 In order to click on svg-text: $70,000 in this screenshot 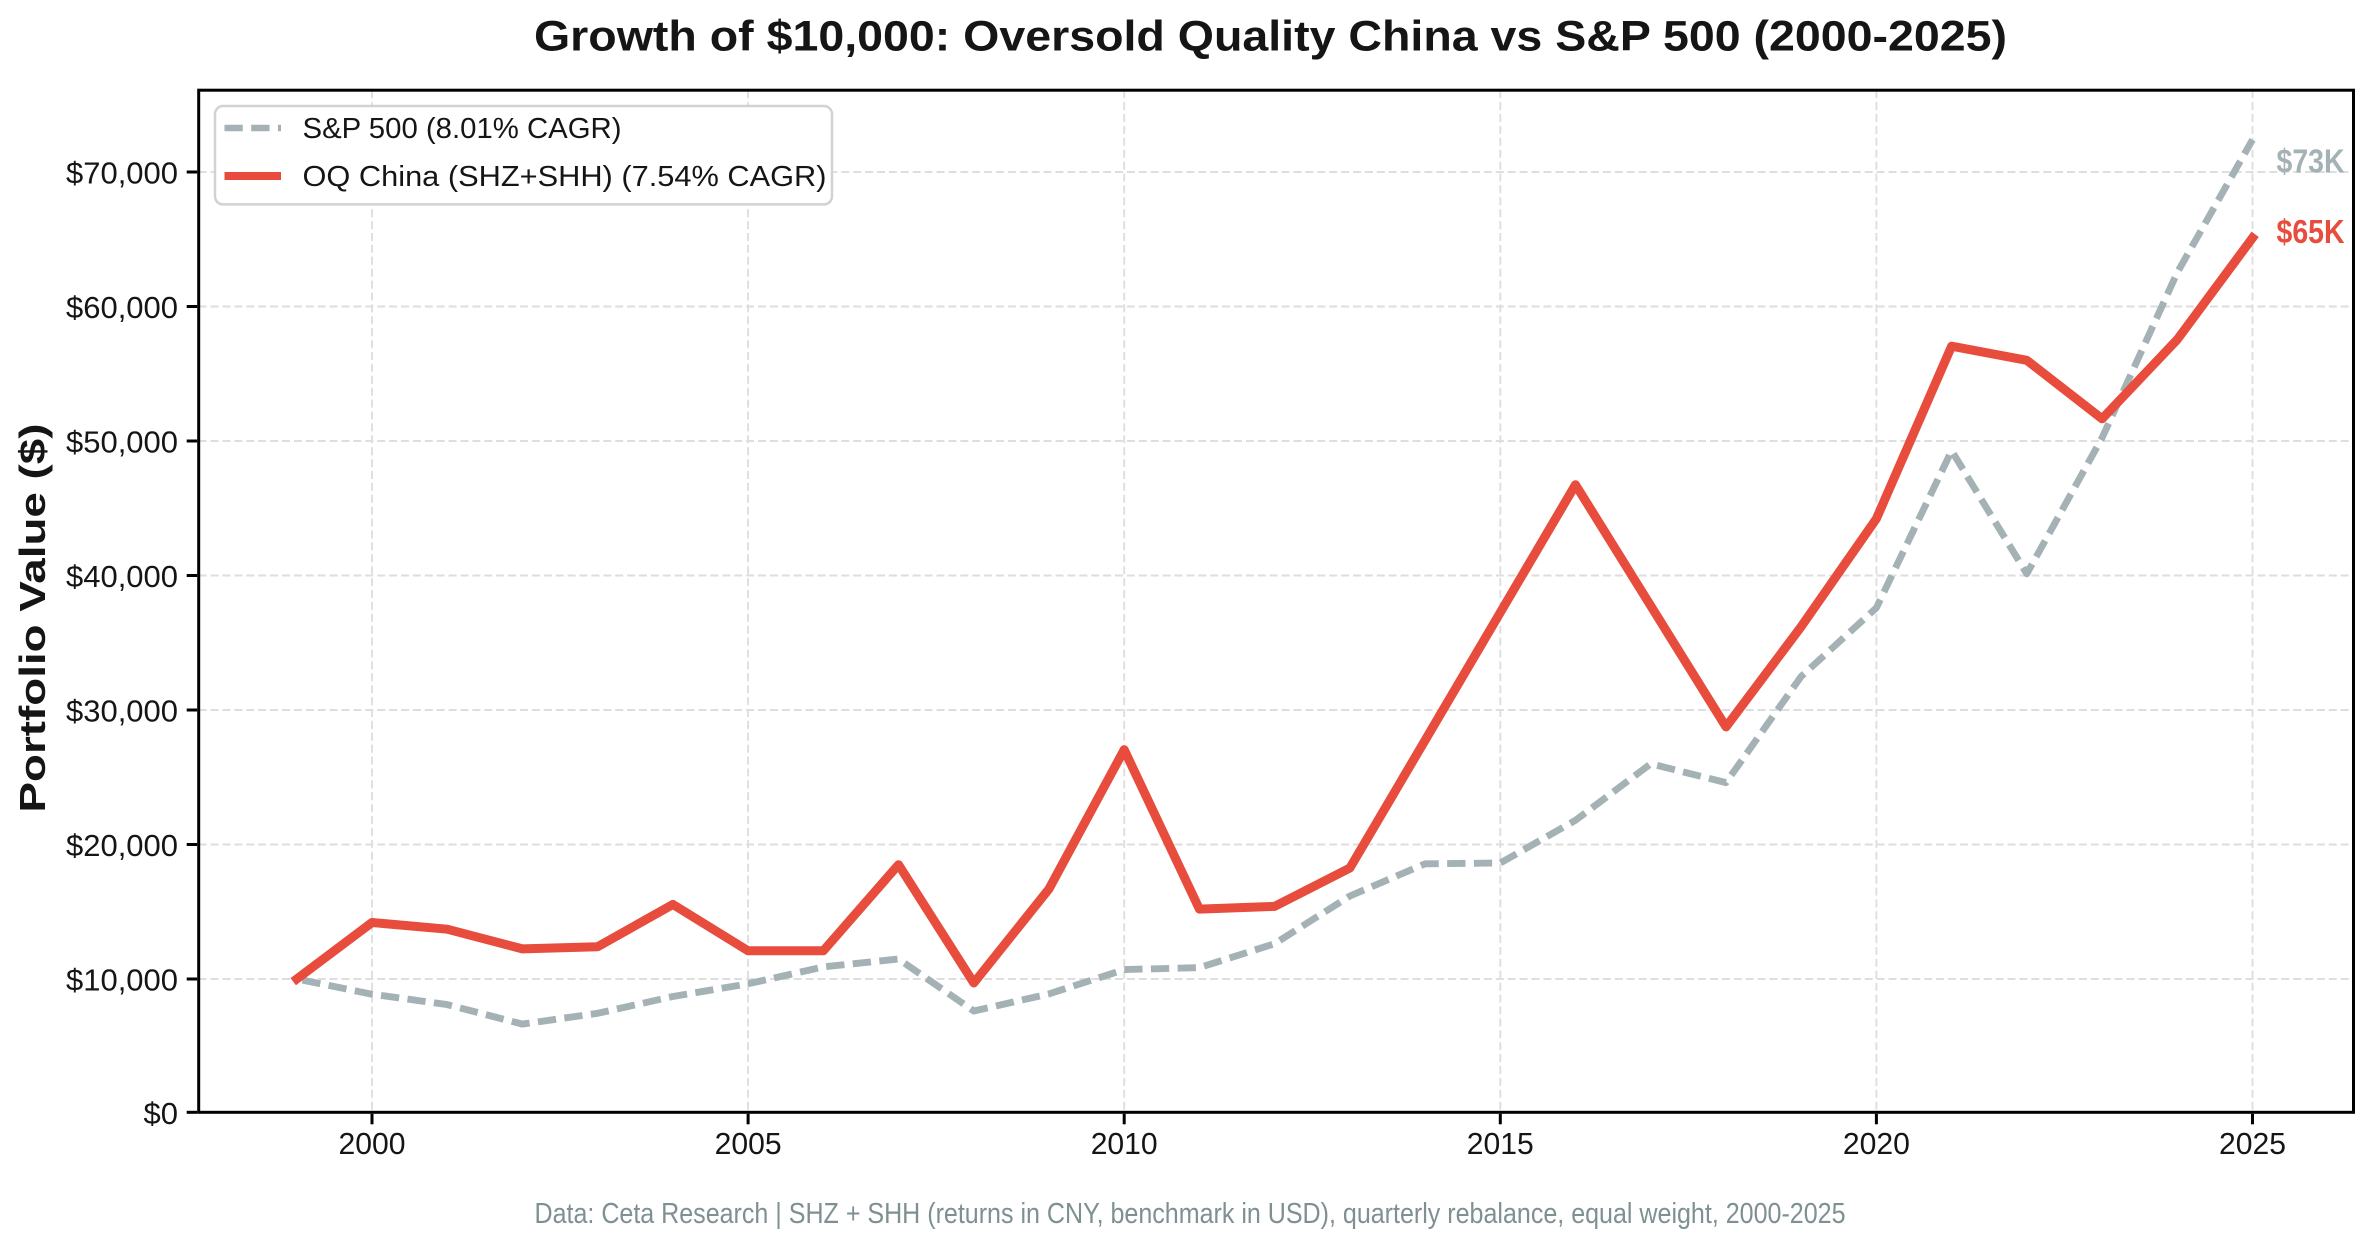, I will do `click(122, 173)`.